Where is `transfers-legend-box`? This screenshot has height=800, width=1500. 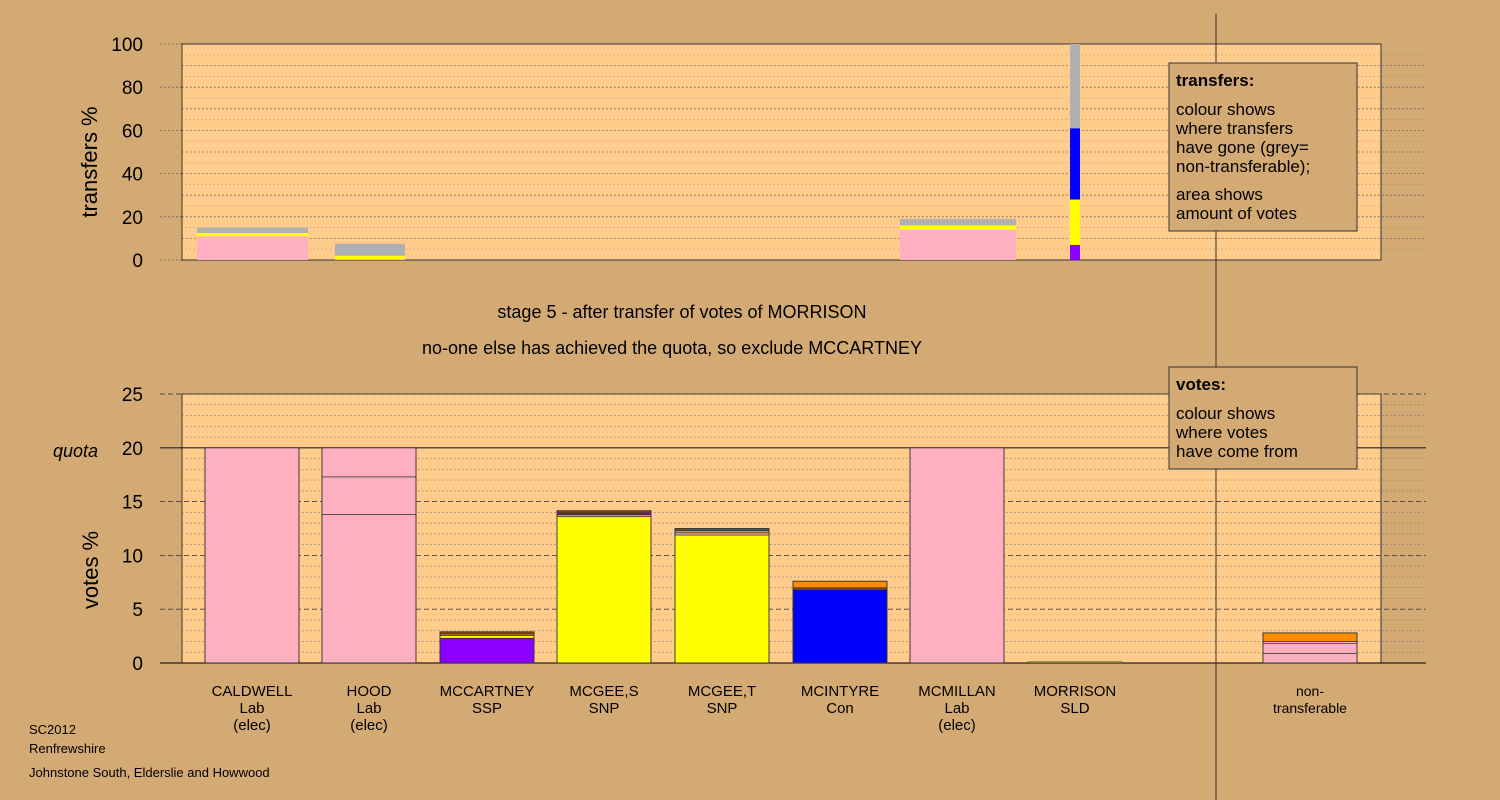
transfers-legend-box is located at coordinates (1263, 147).